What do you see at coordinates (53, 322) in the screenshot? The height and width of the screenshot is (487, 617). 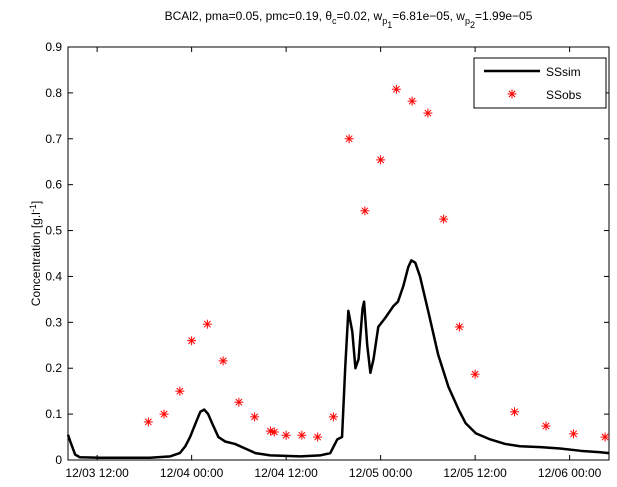 I see `y-tick-label: 0.3` at bounding box center [53, 322].